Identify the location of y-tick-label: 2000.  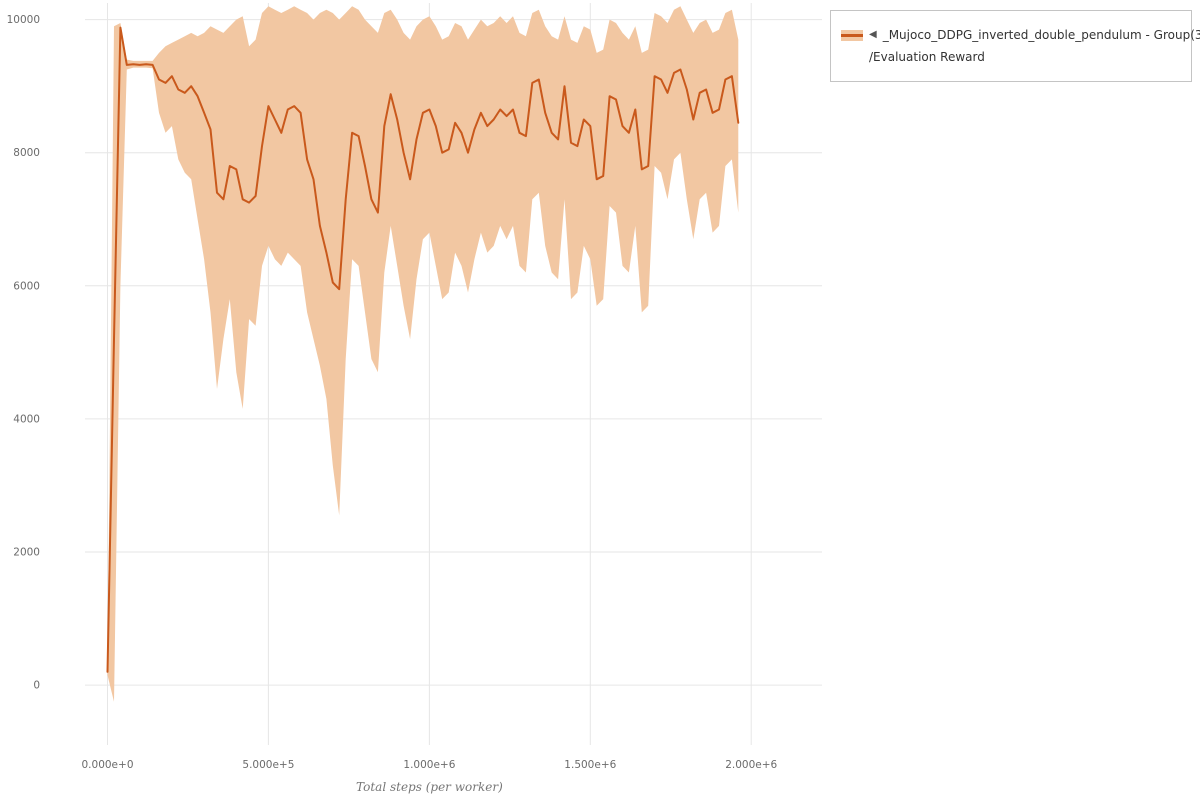
(26, 553).